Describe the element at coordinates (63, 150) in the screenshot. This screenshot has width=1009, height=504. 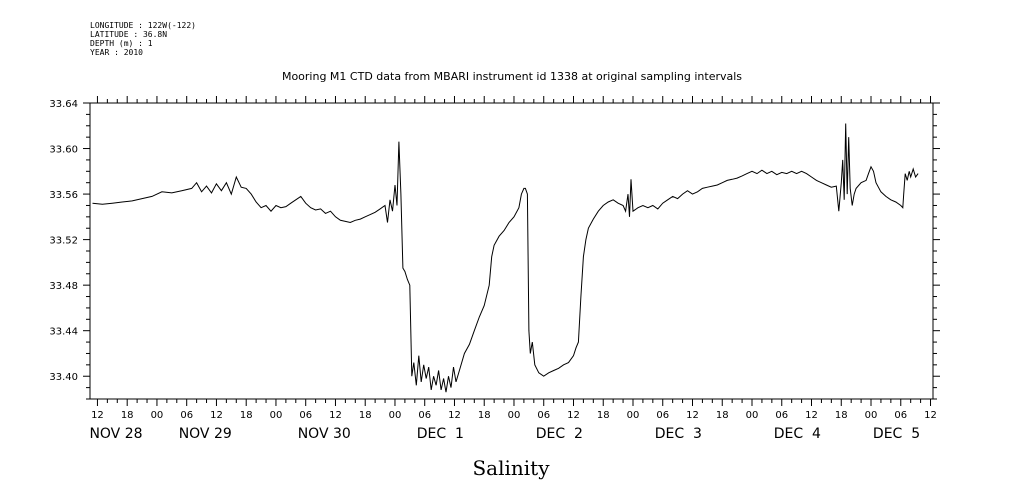
I see `y-tick-label: 33.60` at that location.